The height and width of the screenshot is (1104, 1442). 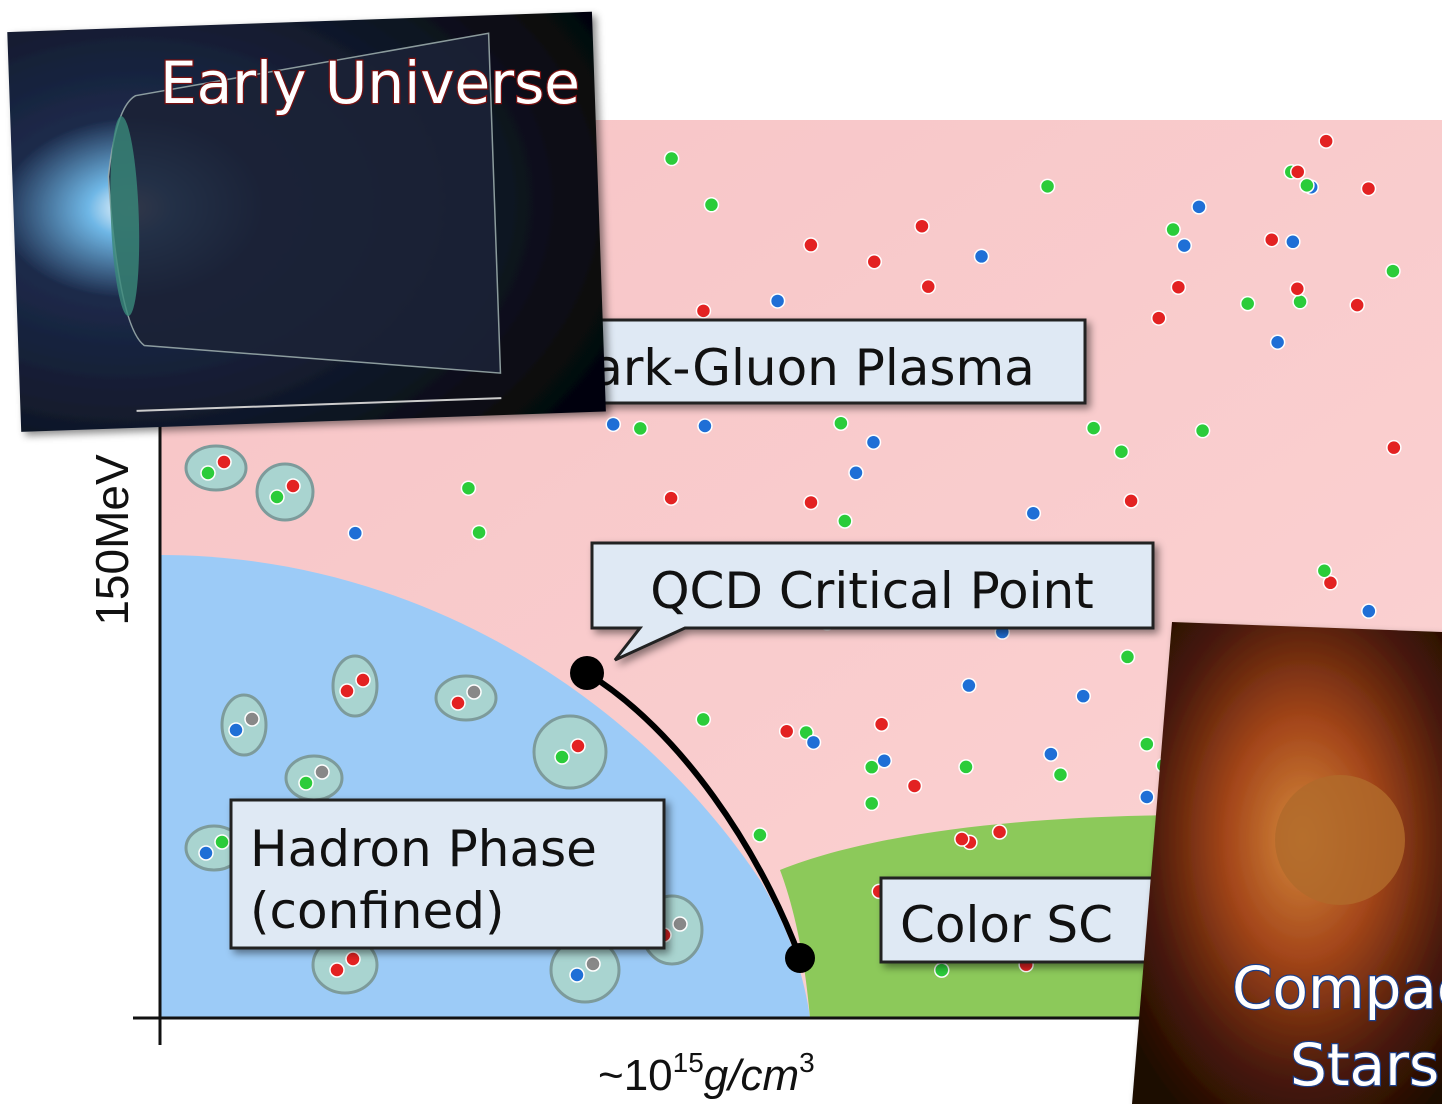 I want to click on x-label-unit-exponent: 3, so click(x=807, y=1062).